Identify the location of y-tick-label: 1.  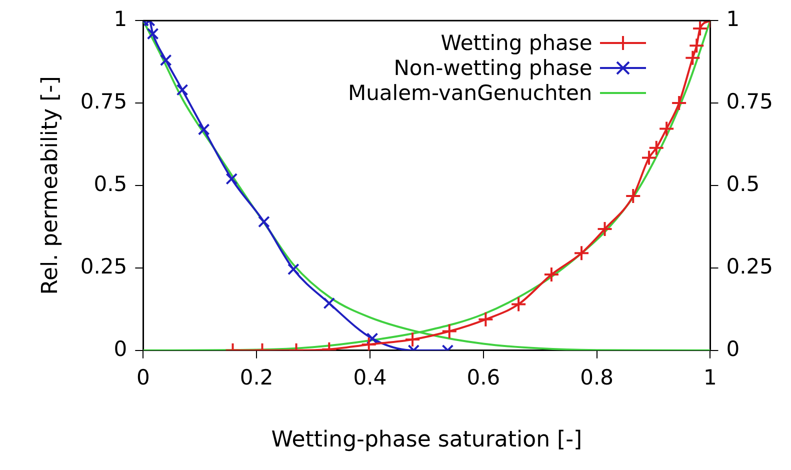
(121, 19).